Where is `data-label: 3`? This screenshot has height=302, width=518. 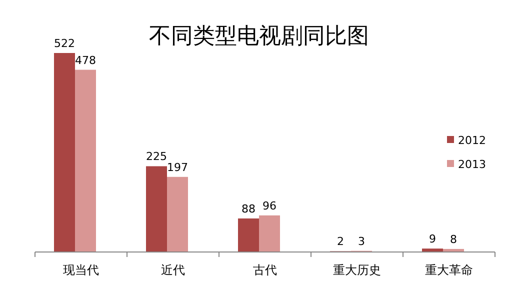 data-label: 3 is located at coordinates (361, 241).